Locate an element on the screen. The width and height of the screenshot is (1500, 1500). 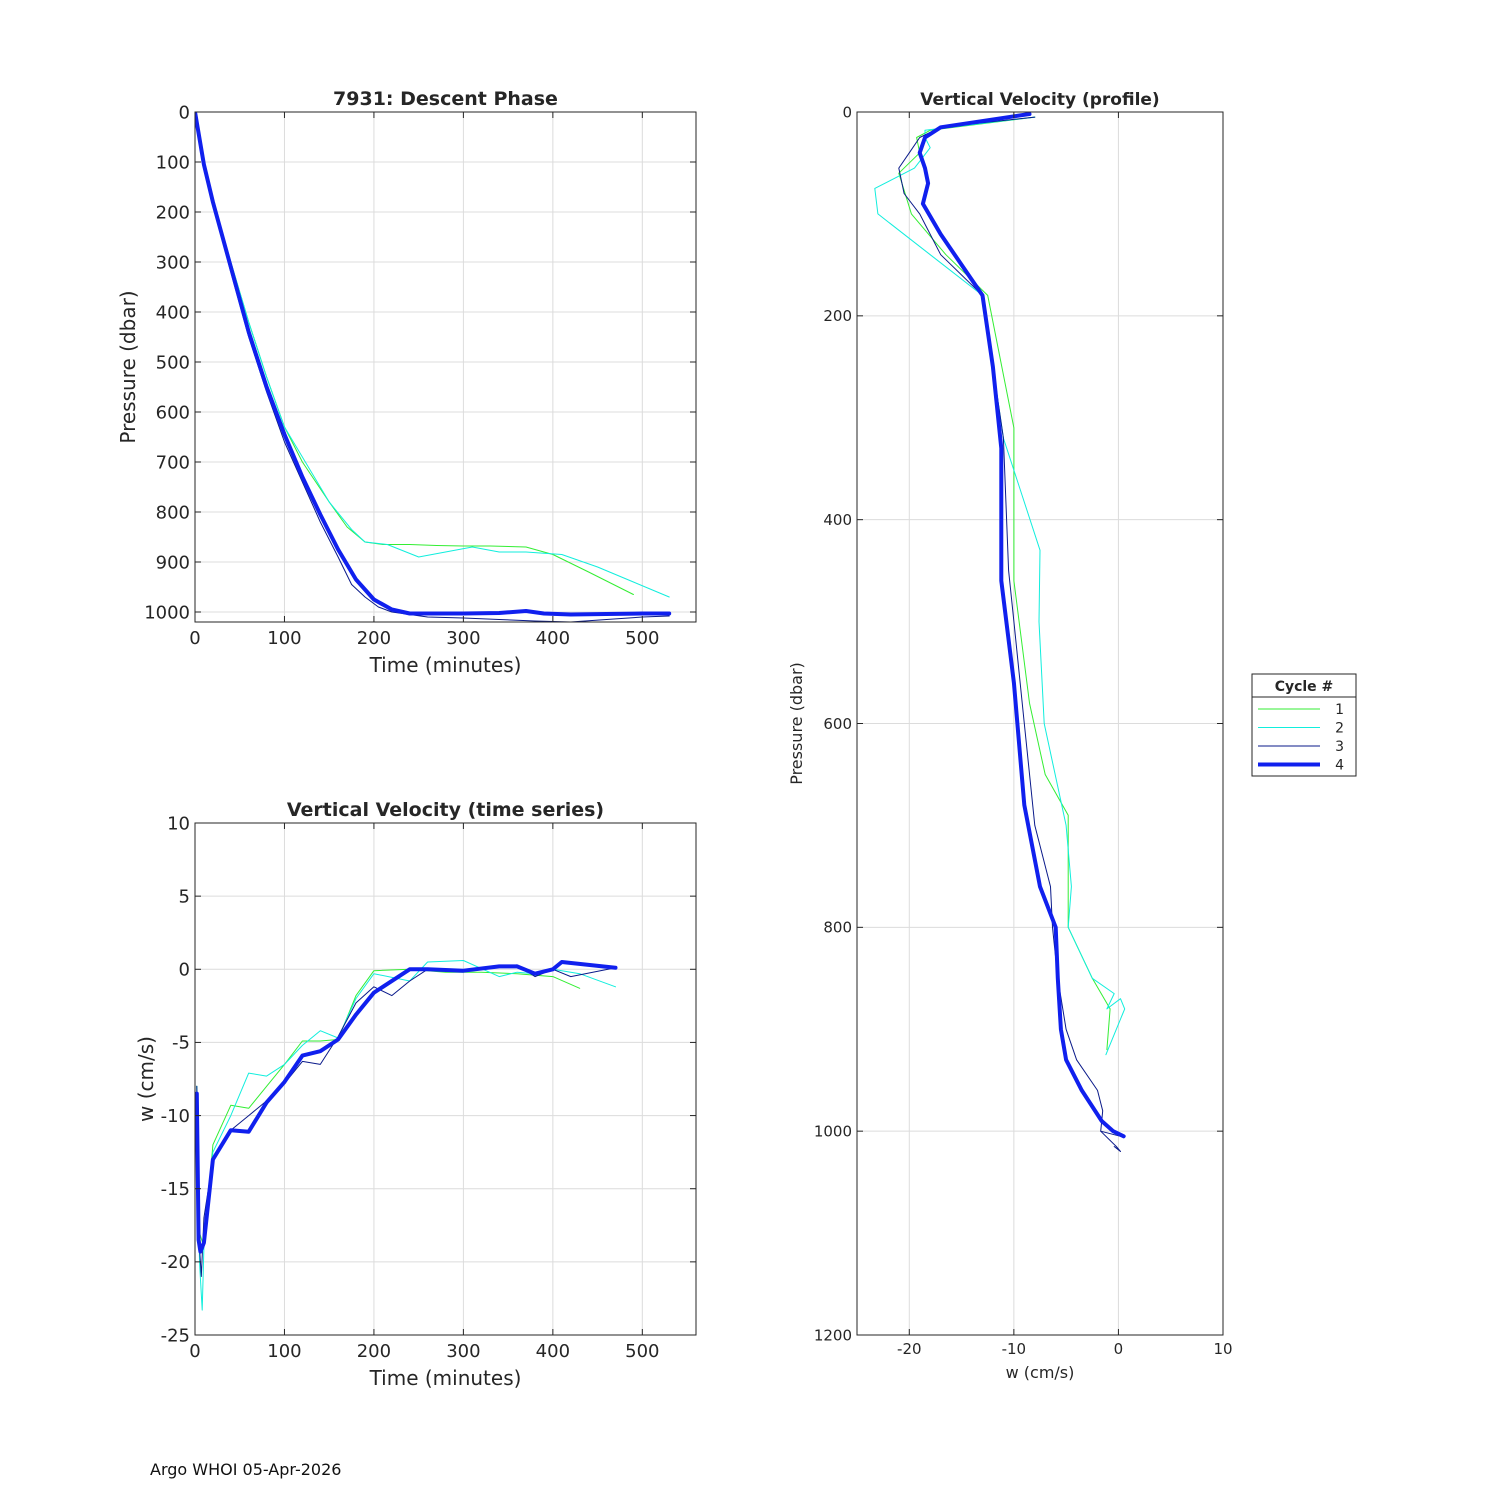
y-tick-label: -20 is located at coordinates (175, 1262).